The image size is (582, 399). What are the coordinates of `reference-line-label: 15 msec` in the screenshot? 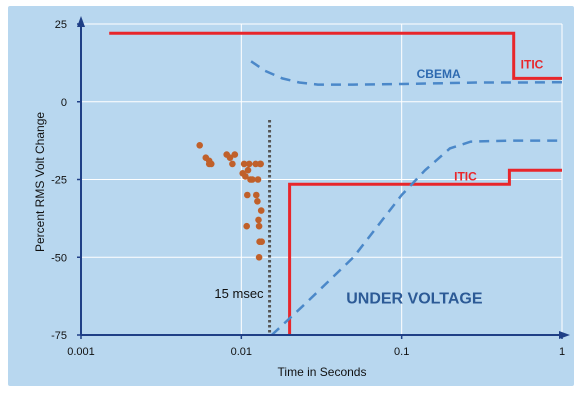 It's located at (239, 293).